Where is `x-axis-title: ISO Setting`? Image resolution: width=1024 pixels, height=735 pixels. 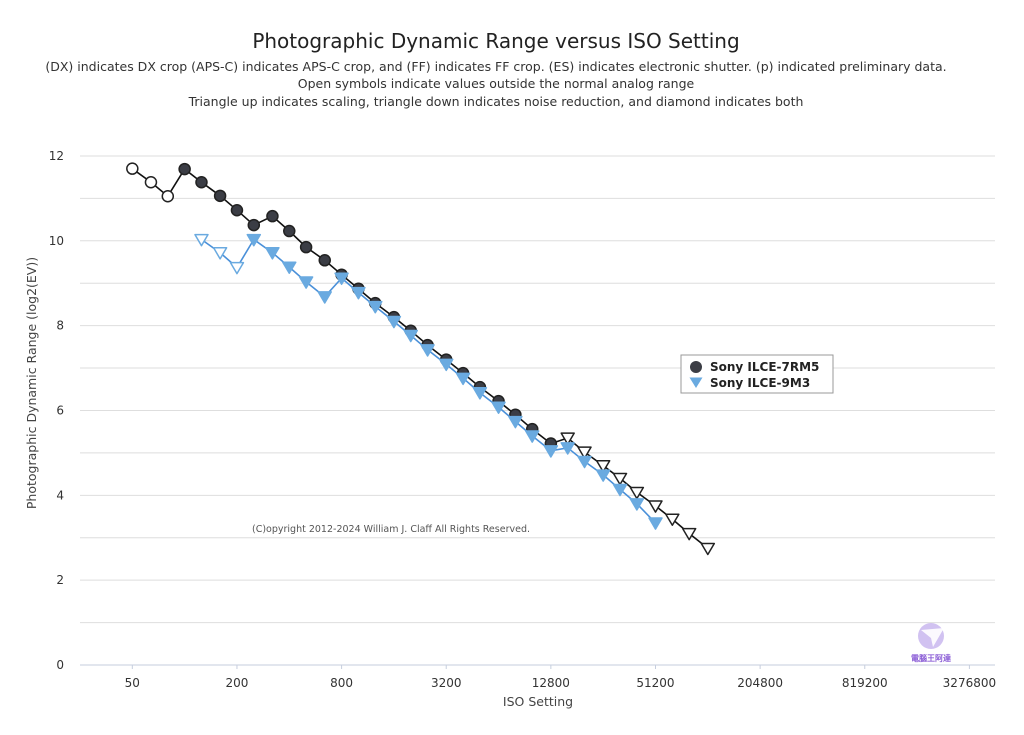 x-axis-title: ISO Setting is located at coordinates (538, 701).